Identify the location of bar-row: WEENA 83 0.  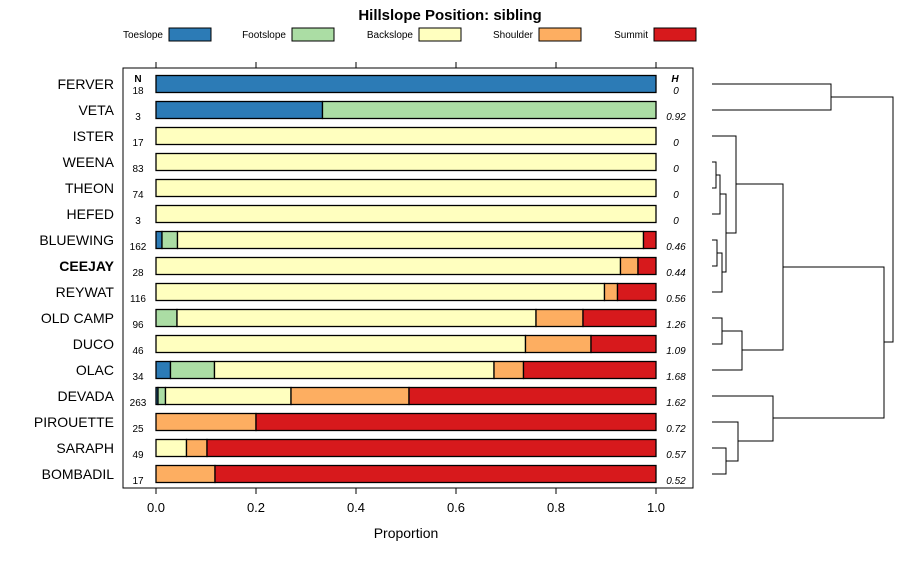
(371, 163).